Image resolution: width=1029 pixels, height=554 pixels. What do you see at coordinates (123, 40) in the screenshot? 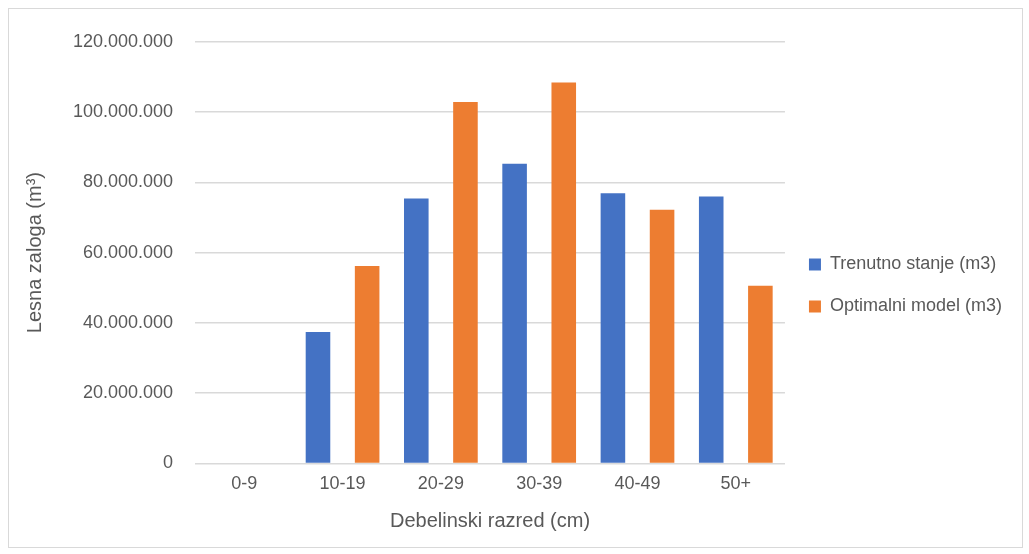
I see `y-tick-label: 120.000.000` at bounding box center [123, 40].